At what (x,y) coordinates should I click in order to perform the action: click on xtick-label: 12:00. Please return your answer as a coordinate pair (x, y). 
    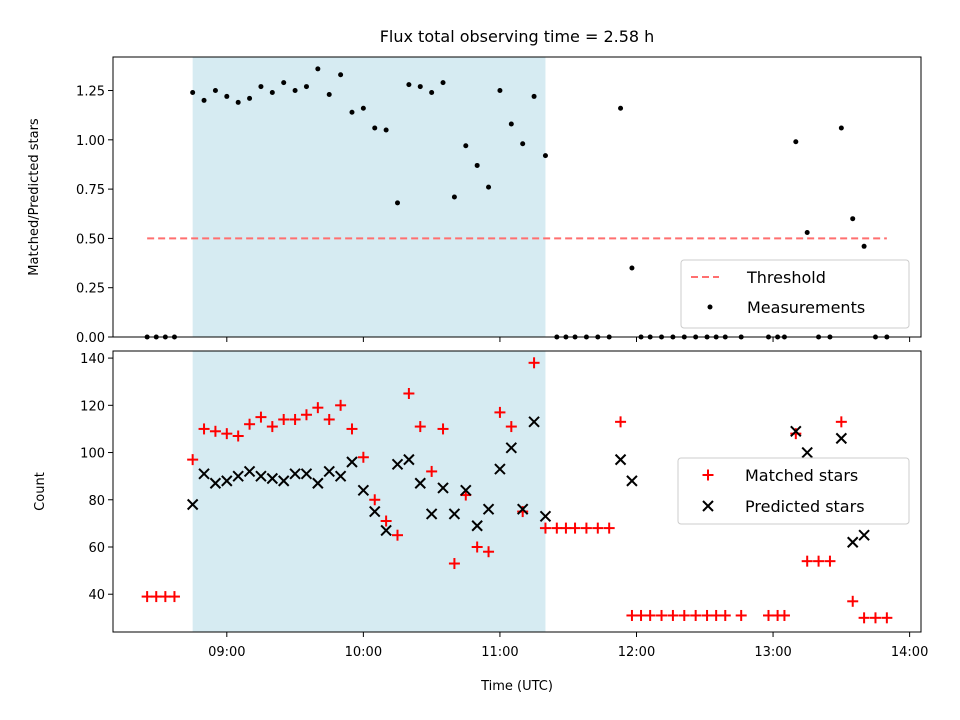
    Looking at the image, I should click on (636, 652).